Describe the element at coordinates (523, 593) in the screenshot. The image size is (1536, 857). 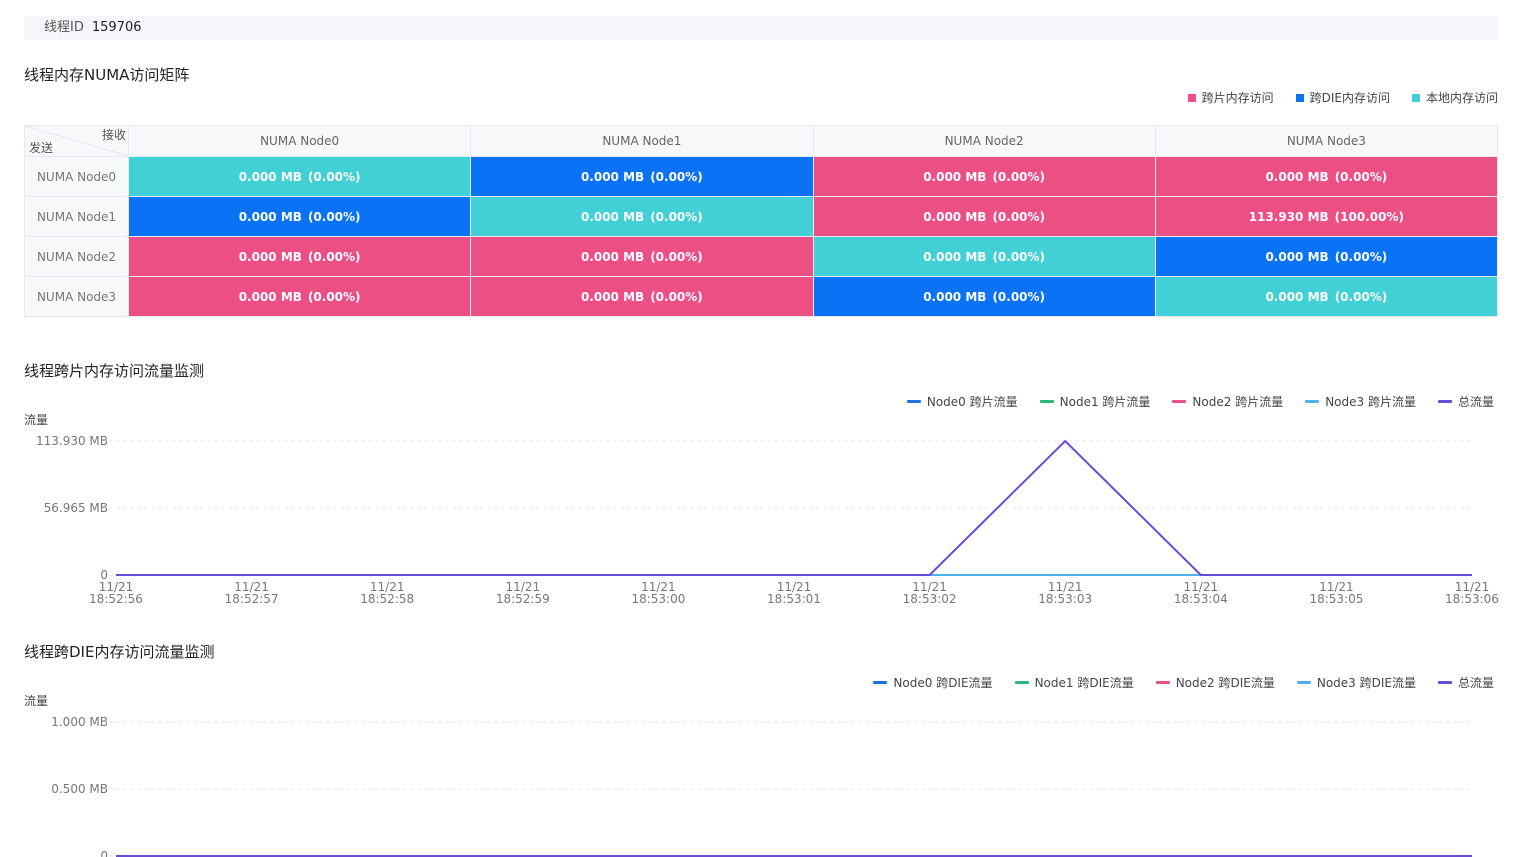
I see `x-tick-label: 11/21 18:52:59` at that location.